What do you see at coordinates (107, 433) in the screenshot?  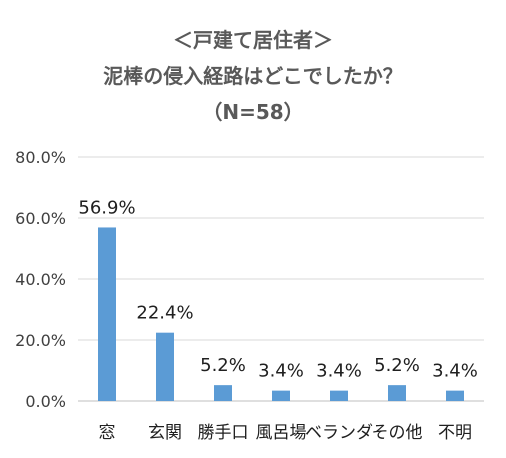 I see `category-label: 窓` at bounding box center [107, 433].